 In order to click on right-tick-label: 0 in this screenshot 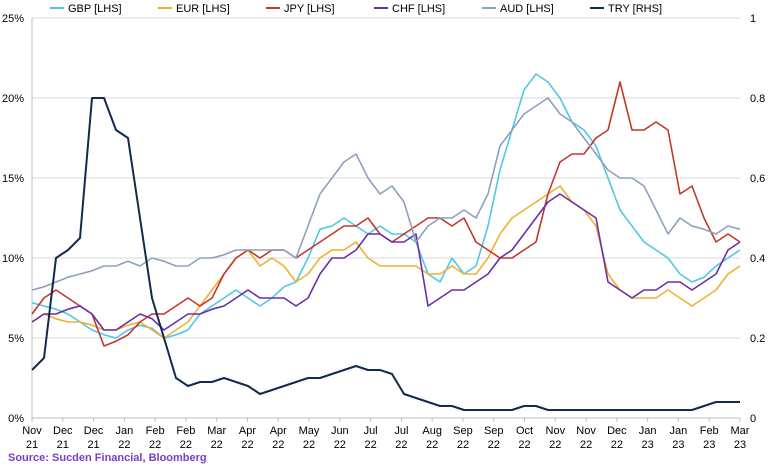, I will do `click(753, 419)`.